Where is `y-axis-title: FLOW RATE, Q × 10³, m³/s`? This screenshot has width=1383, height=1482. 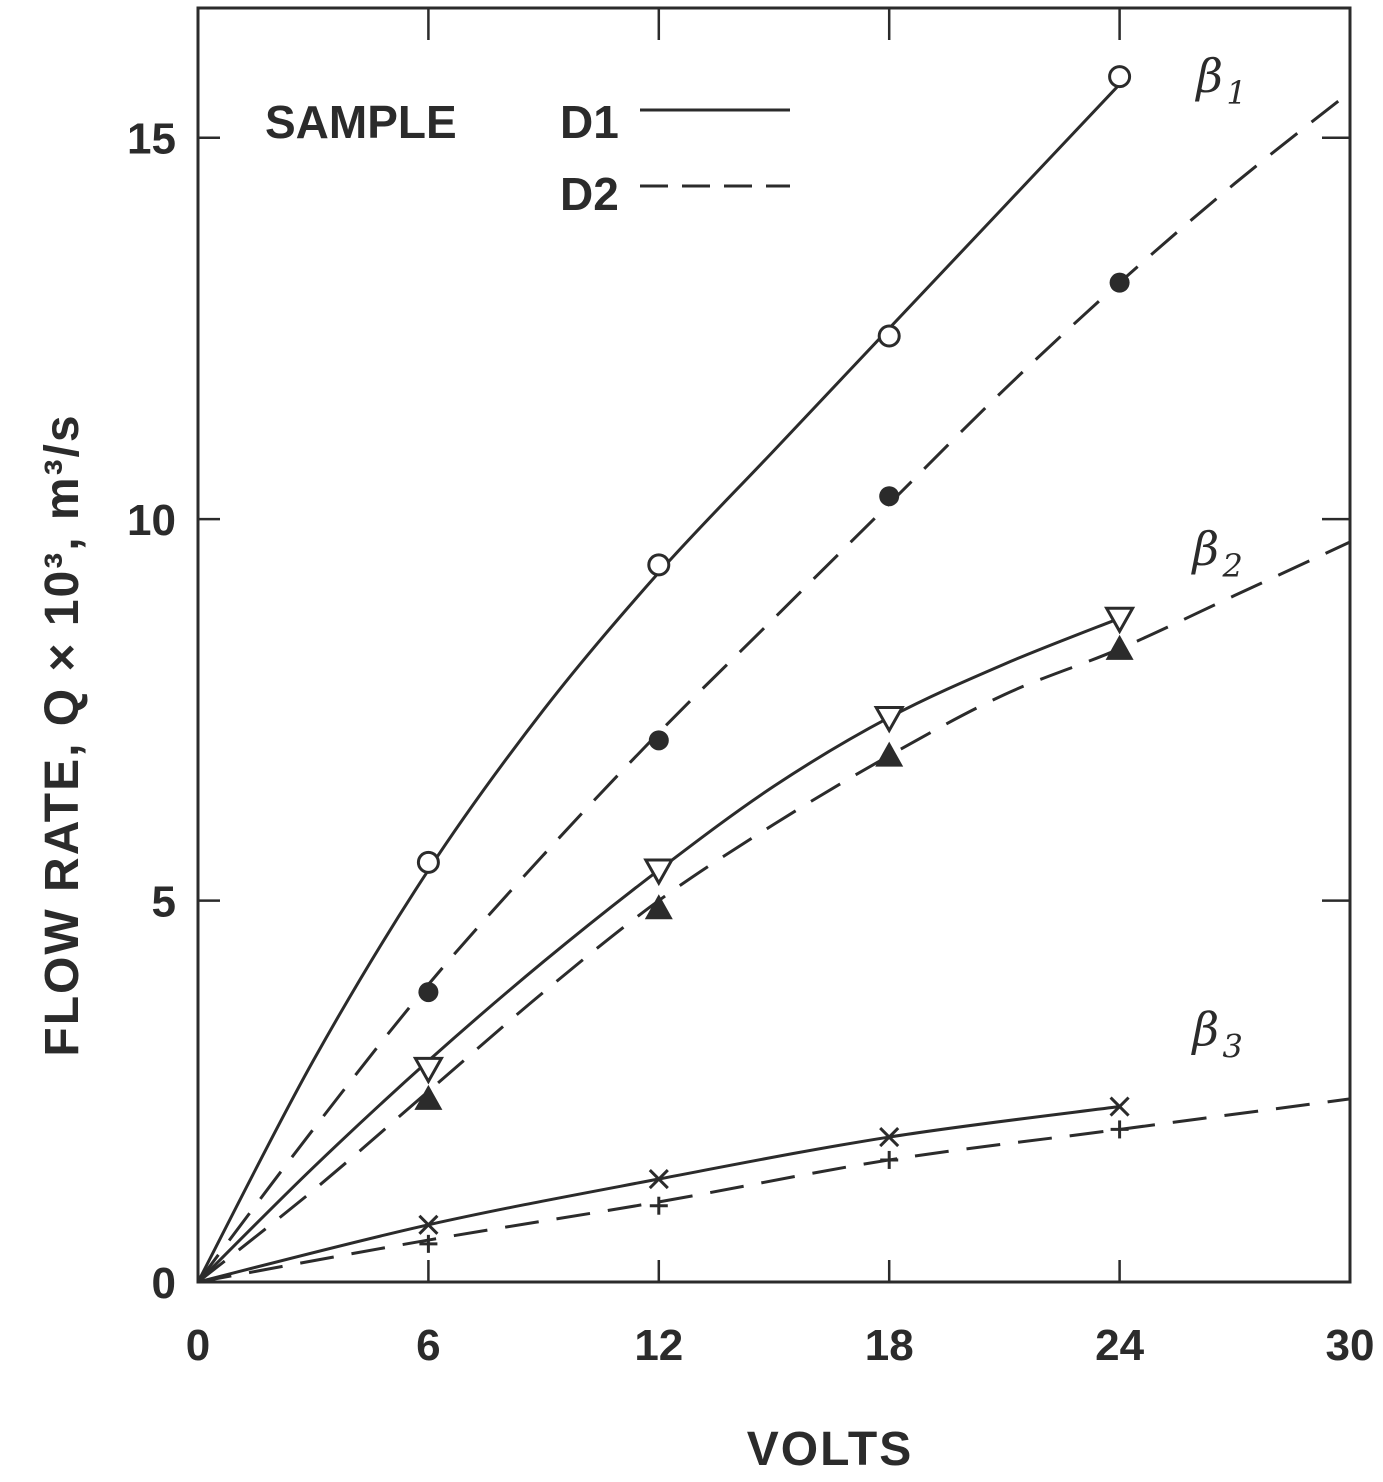
y-axis-title: FLOW RATE, Q × 10³, m³/s is located at coordinates (62, 734).